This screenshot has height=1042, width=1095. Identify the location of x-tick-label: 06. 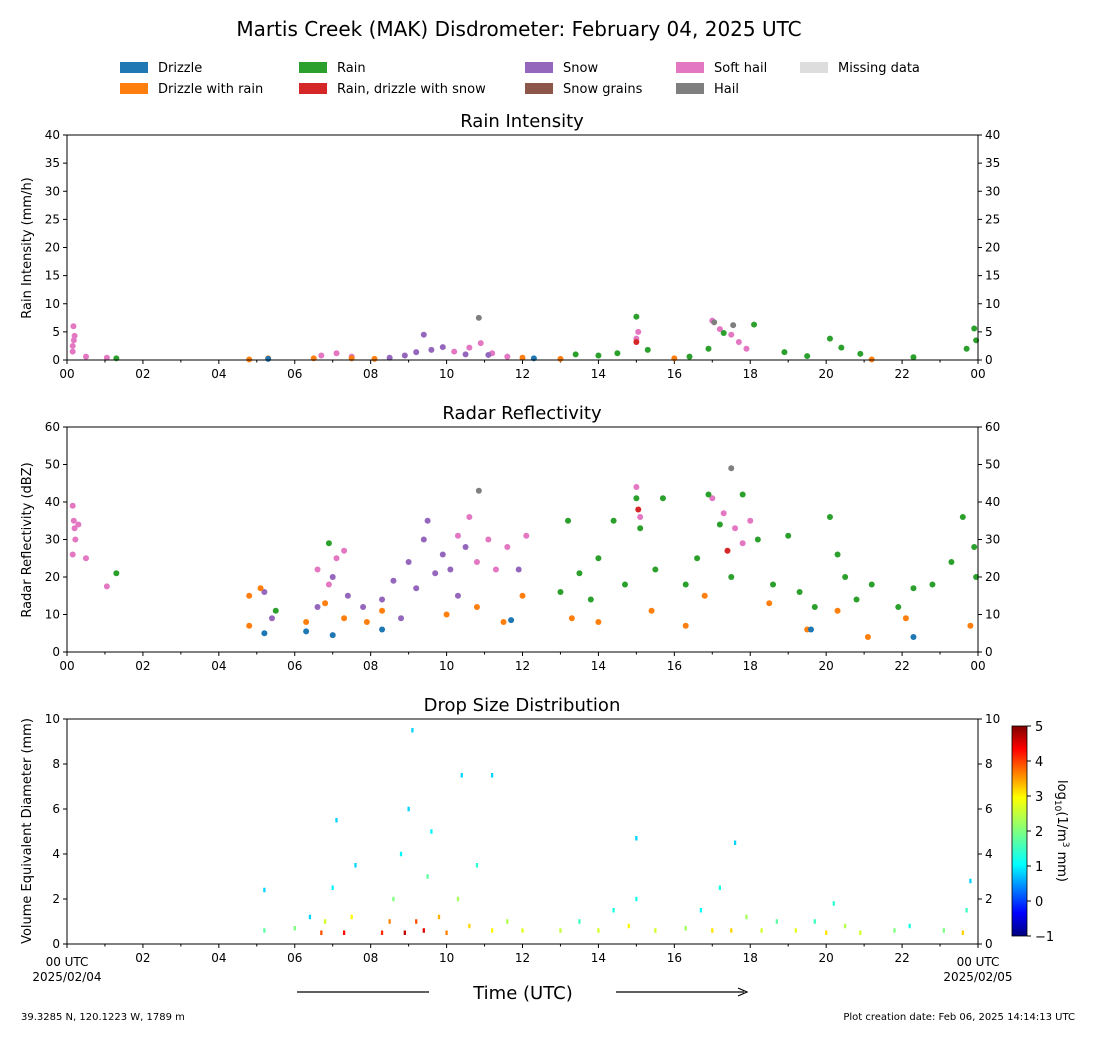
(294, 374).